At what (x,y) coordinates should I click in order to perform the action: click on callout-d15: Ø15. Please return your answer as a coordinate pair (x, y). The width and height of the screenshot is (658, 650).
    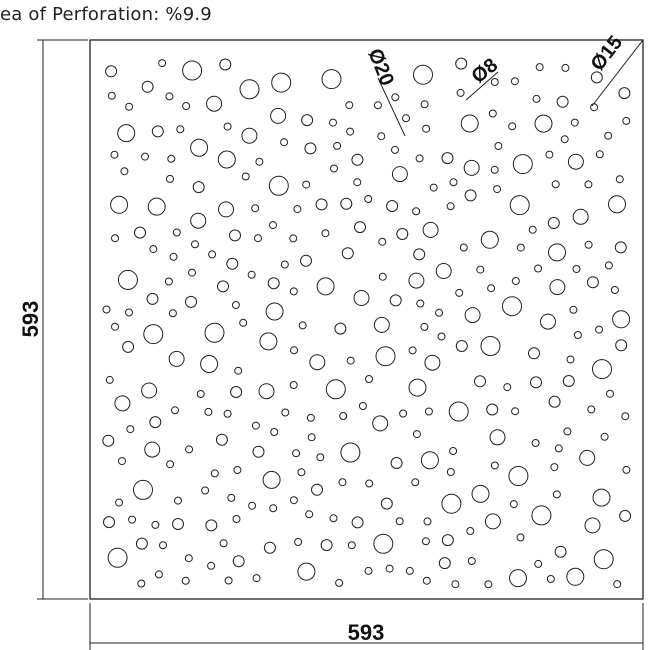
    Looking at the image, I should click on (615, 69).